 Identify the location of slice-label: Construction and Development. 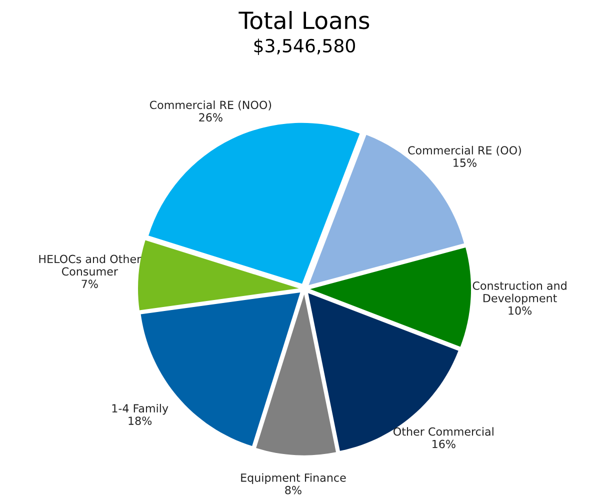
(519, 292).